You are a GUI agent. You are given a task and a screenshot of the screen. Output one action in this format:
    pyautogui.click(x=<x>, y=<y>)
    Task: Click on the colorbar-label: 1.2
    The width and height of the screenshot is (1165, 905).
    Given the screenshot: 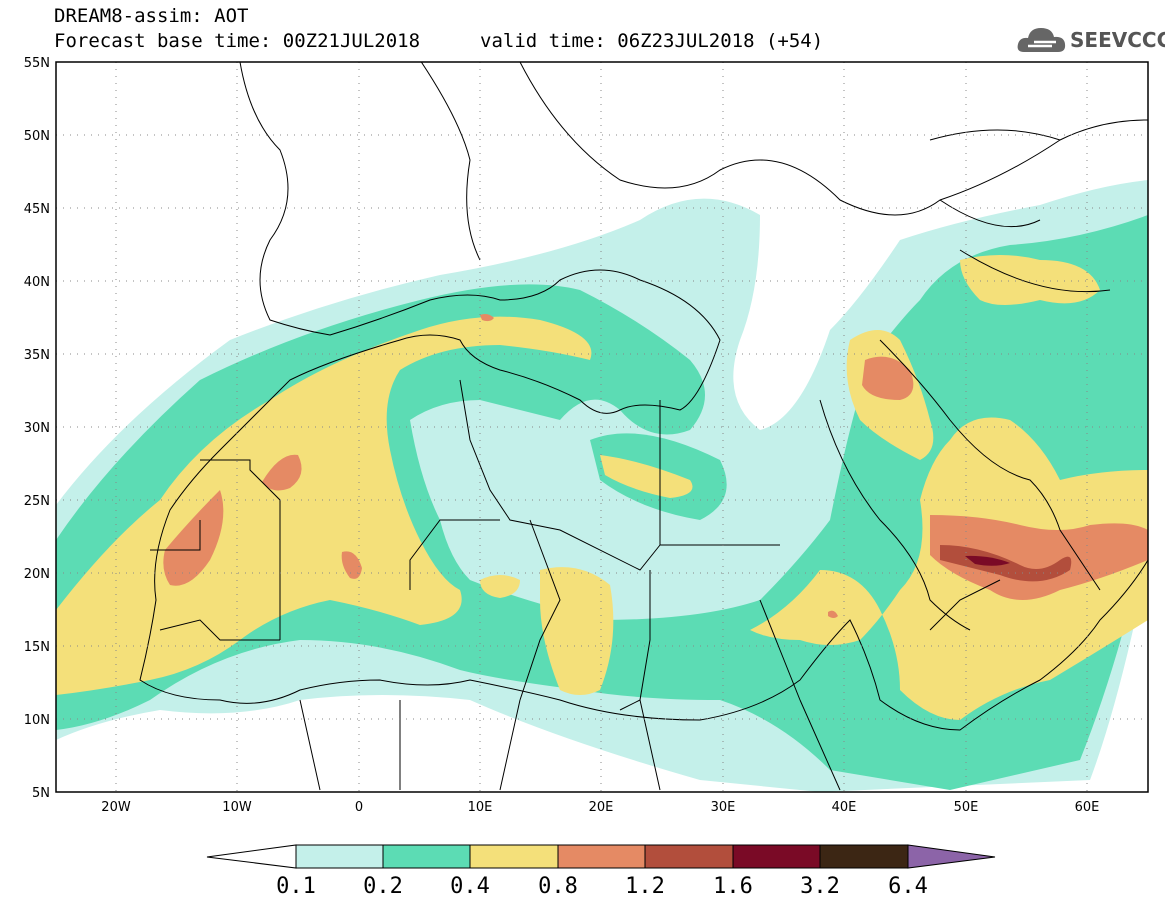 What is the action you would take?
    pyautogui.click(x=645, y=886)
    